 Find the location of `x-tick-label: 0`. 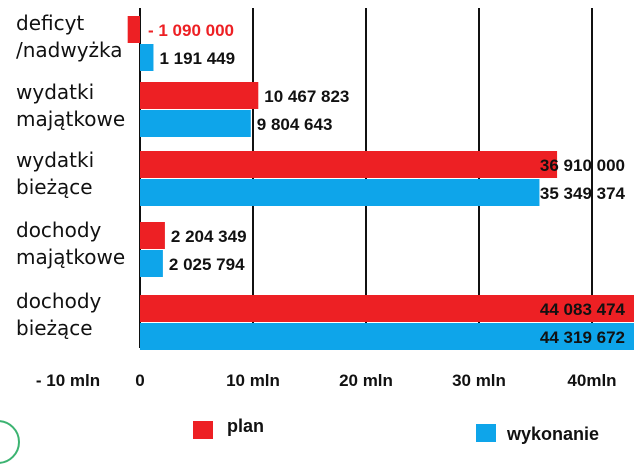

x-tick-label: 0 is located at coordinates (139, 380).